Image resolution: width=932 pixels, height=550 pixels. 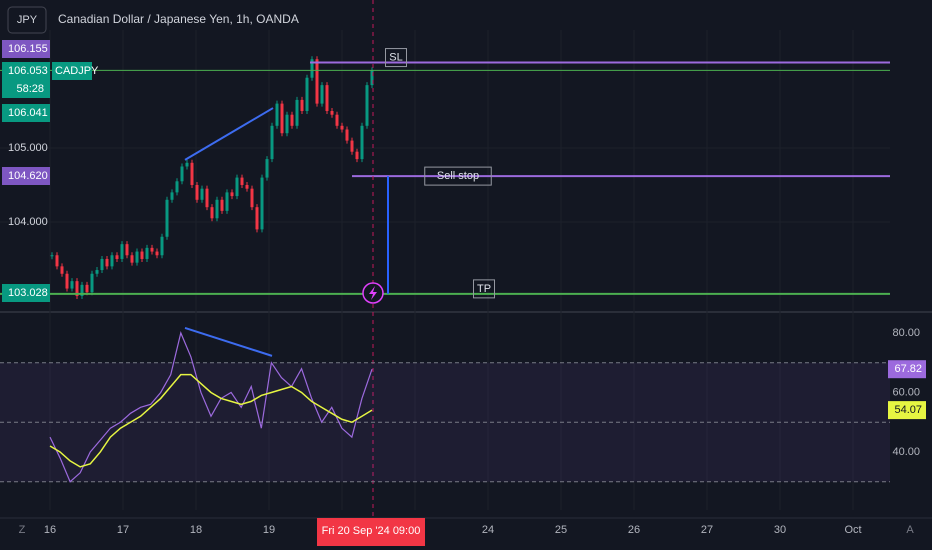 What do you see at coordinates (488, 530) in the screenshot?
I see `x-tick-label: 24` at bounding box center [488, 530].